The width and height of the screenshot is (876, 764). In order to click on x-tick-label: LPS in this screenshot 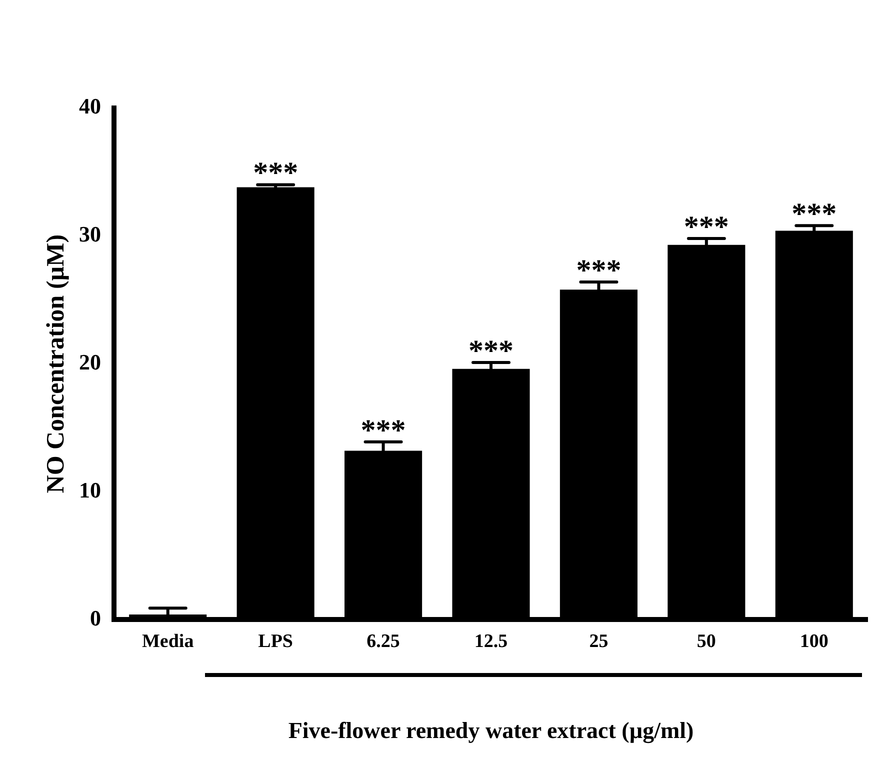, I will do `click(275, 641)`.